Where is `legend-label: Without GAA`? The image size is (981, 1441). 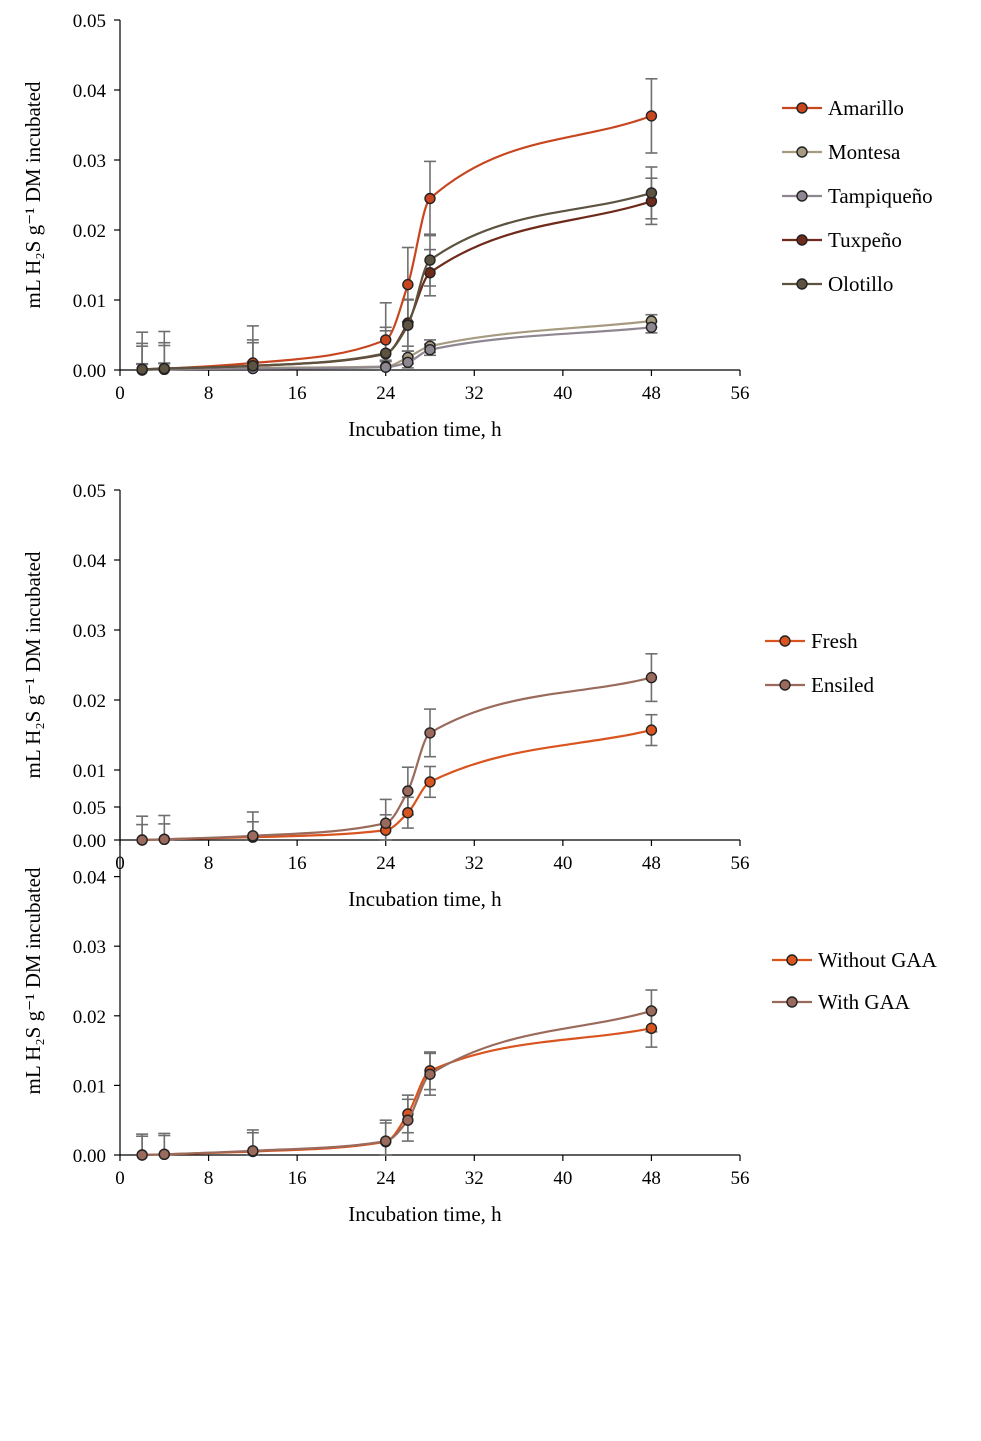
legend-label: Without GAA is located at coordinates (878, 960).